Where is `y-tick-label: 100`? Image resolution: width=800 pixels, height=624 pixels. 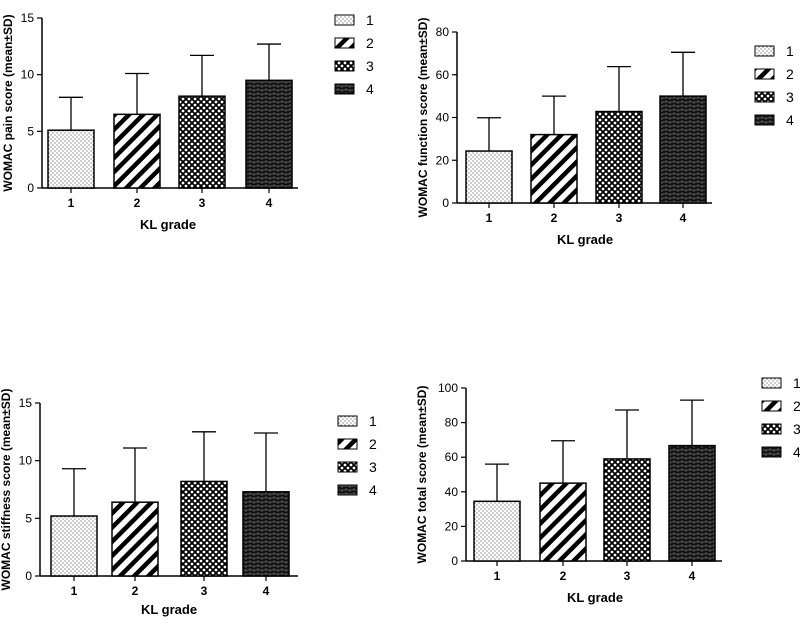 y-tick-label: 100 is located at coordinates (448, 388).